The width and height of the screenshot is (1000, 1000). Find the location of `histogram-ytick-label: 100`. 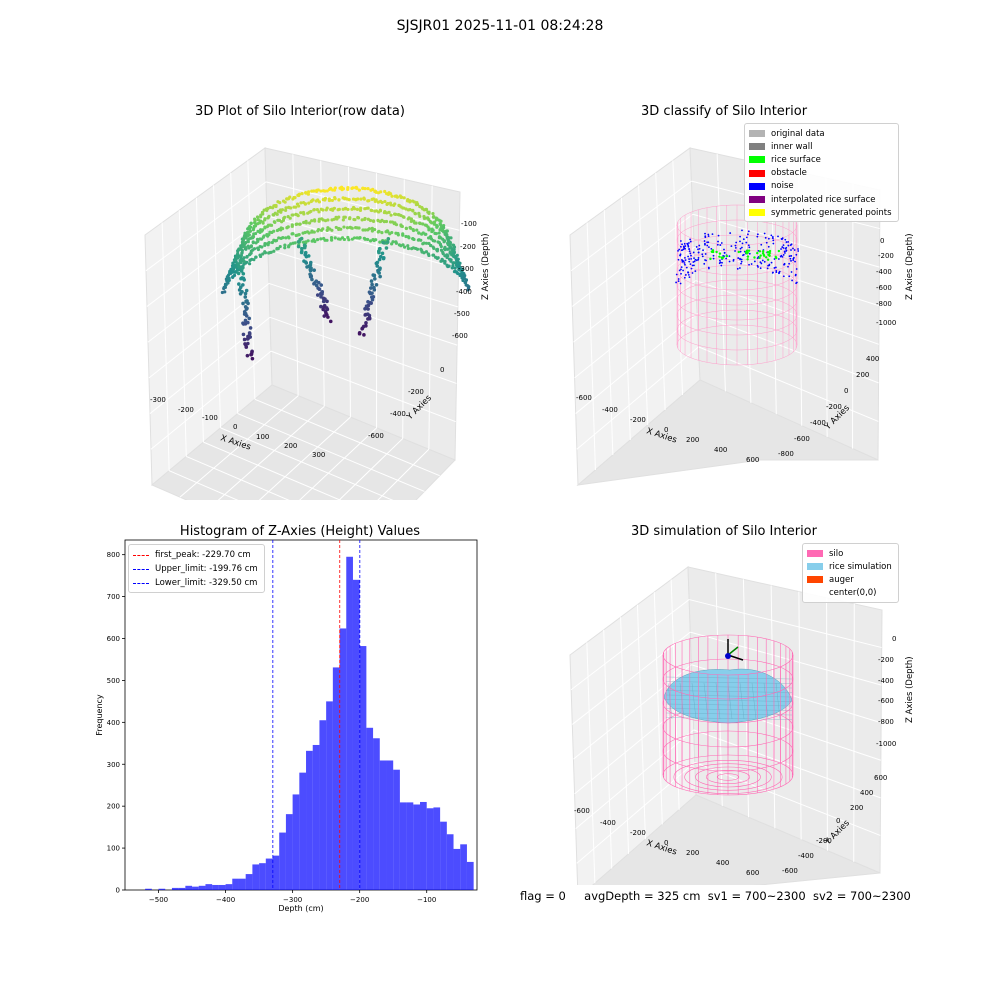

histogram-ytick-label: 100 is located at coordinates (113, 849).